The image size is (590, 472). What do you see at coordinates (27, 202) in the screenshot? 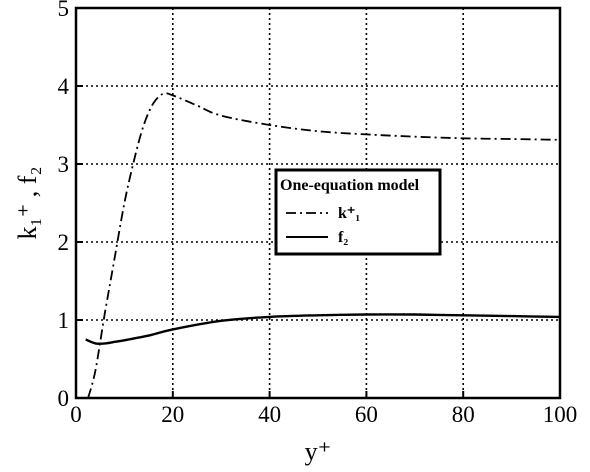
I see `y-axis-title: k₁⁺ , f₂` at bounding box center [27, 202].